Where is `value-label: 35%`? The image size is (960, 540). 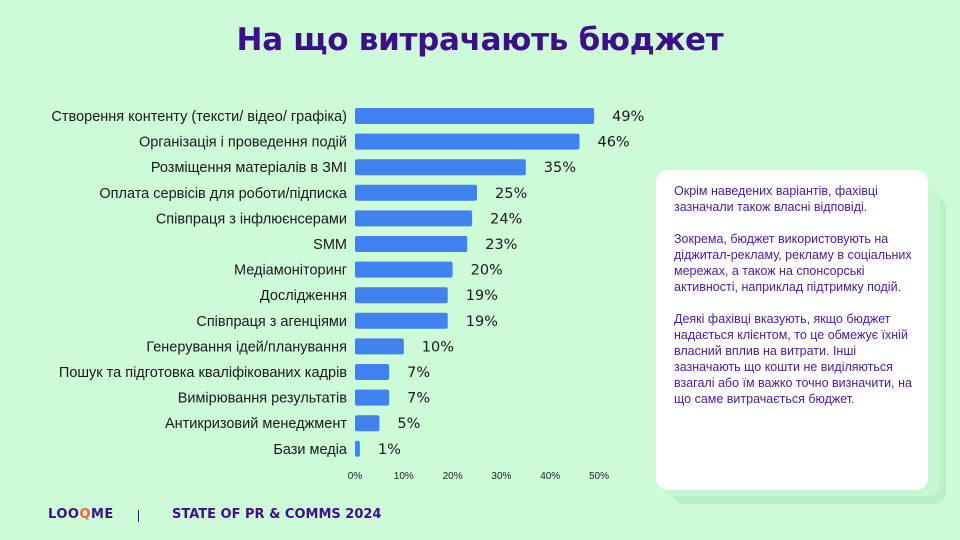
value-label: 35% is located at coordinates (560, 168).